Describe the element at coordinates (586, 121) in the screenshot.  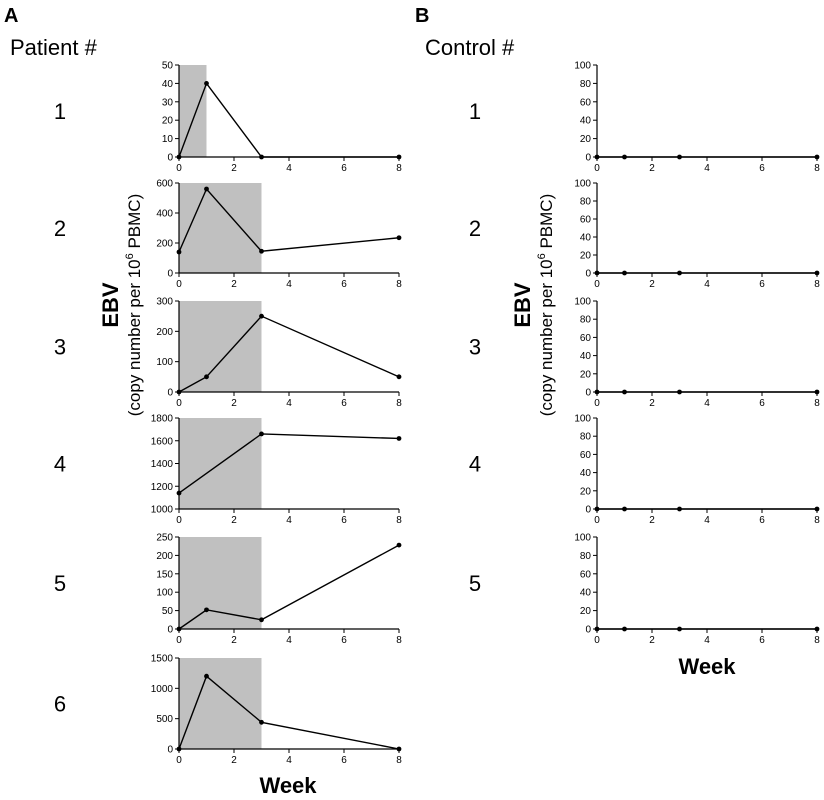
I see `y-tick-label-b-1-40: 40` at that location.